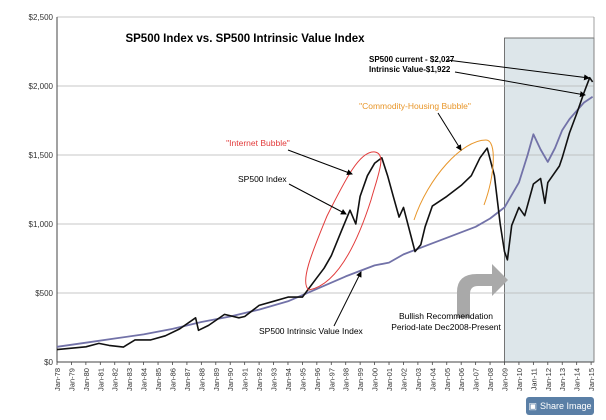 This screenshot has width=606, height=420. Describe the element at coordinates (533, 379) in the screenshot. I see `x-tick-label: Jan-11` at that location.